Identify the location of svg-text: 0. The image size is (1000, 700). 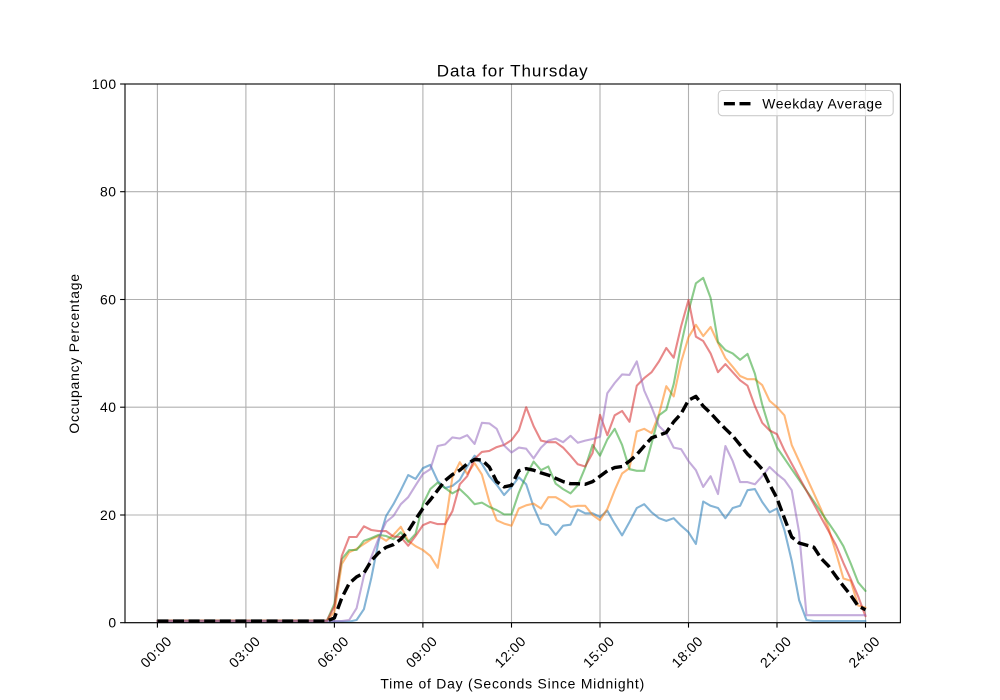
(112, 623).